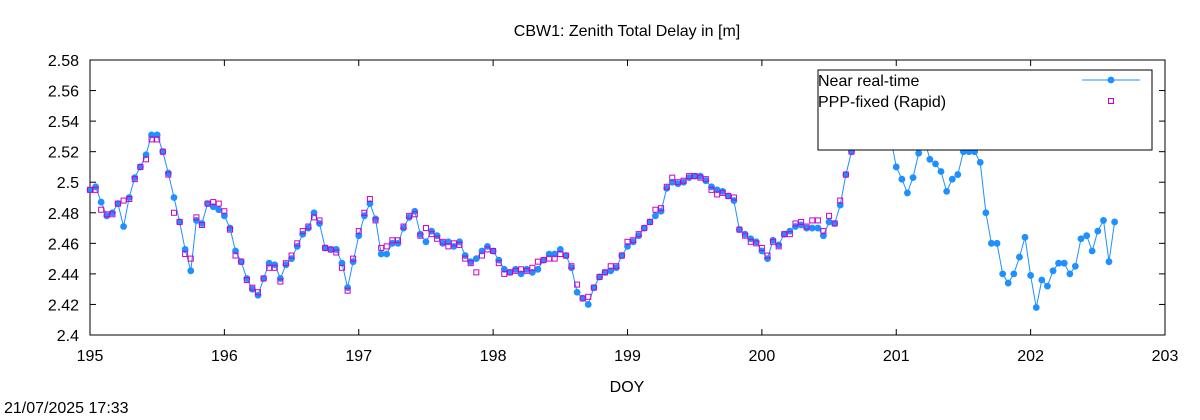 The image size is (1200, 420). What do you see at coordinates (627, 387) in the screenshot?
I see `x-axis-label: DOY` at bounding box center [627, 387].